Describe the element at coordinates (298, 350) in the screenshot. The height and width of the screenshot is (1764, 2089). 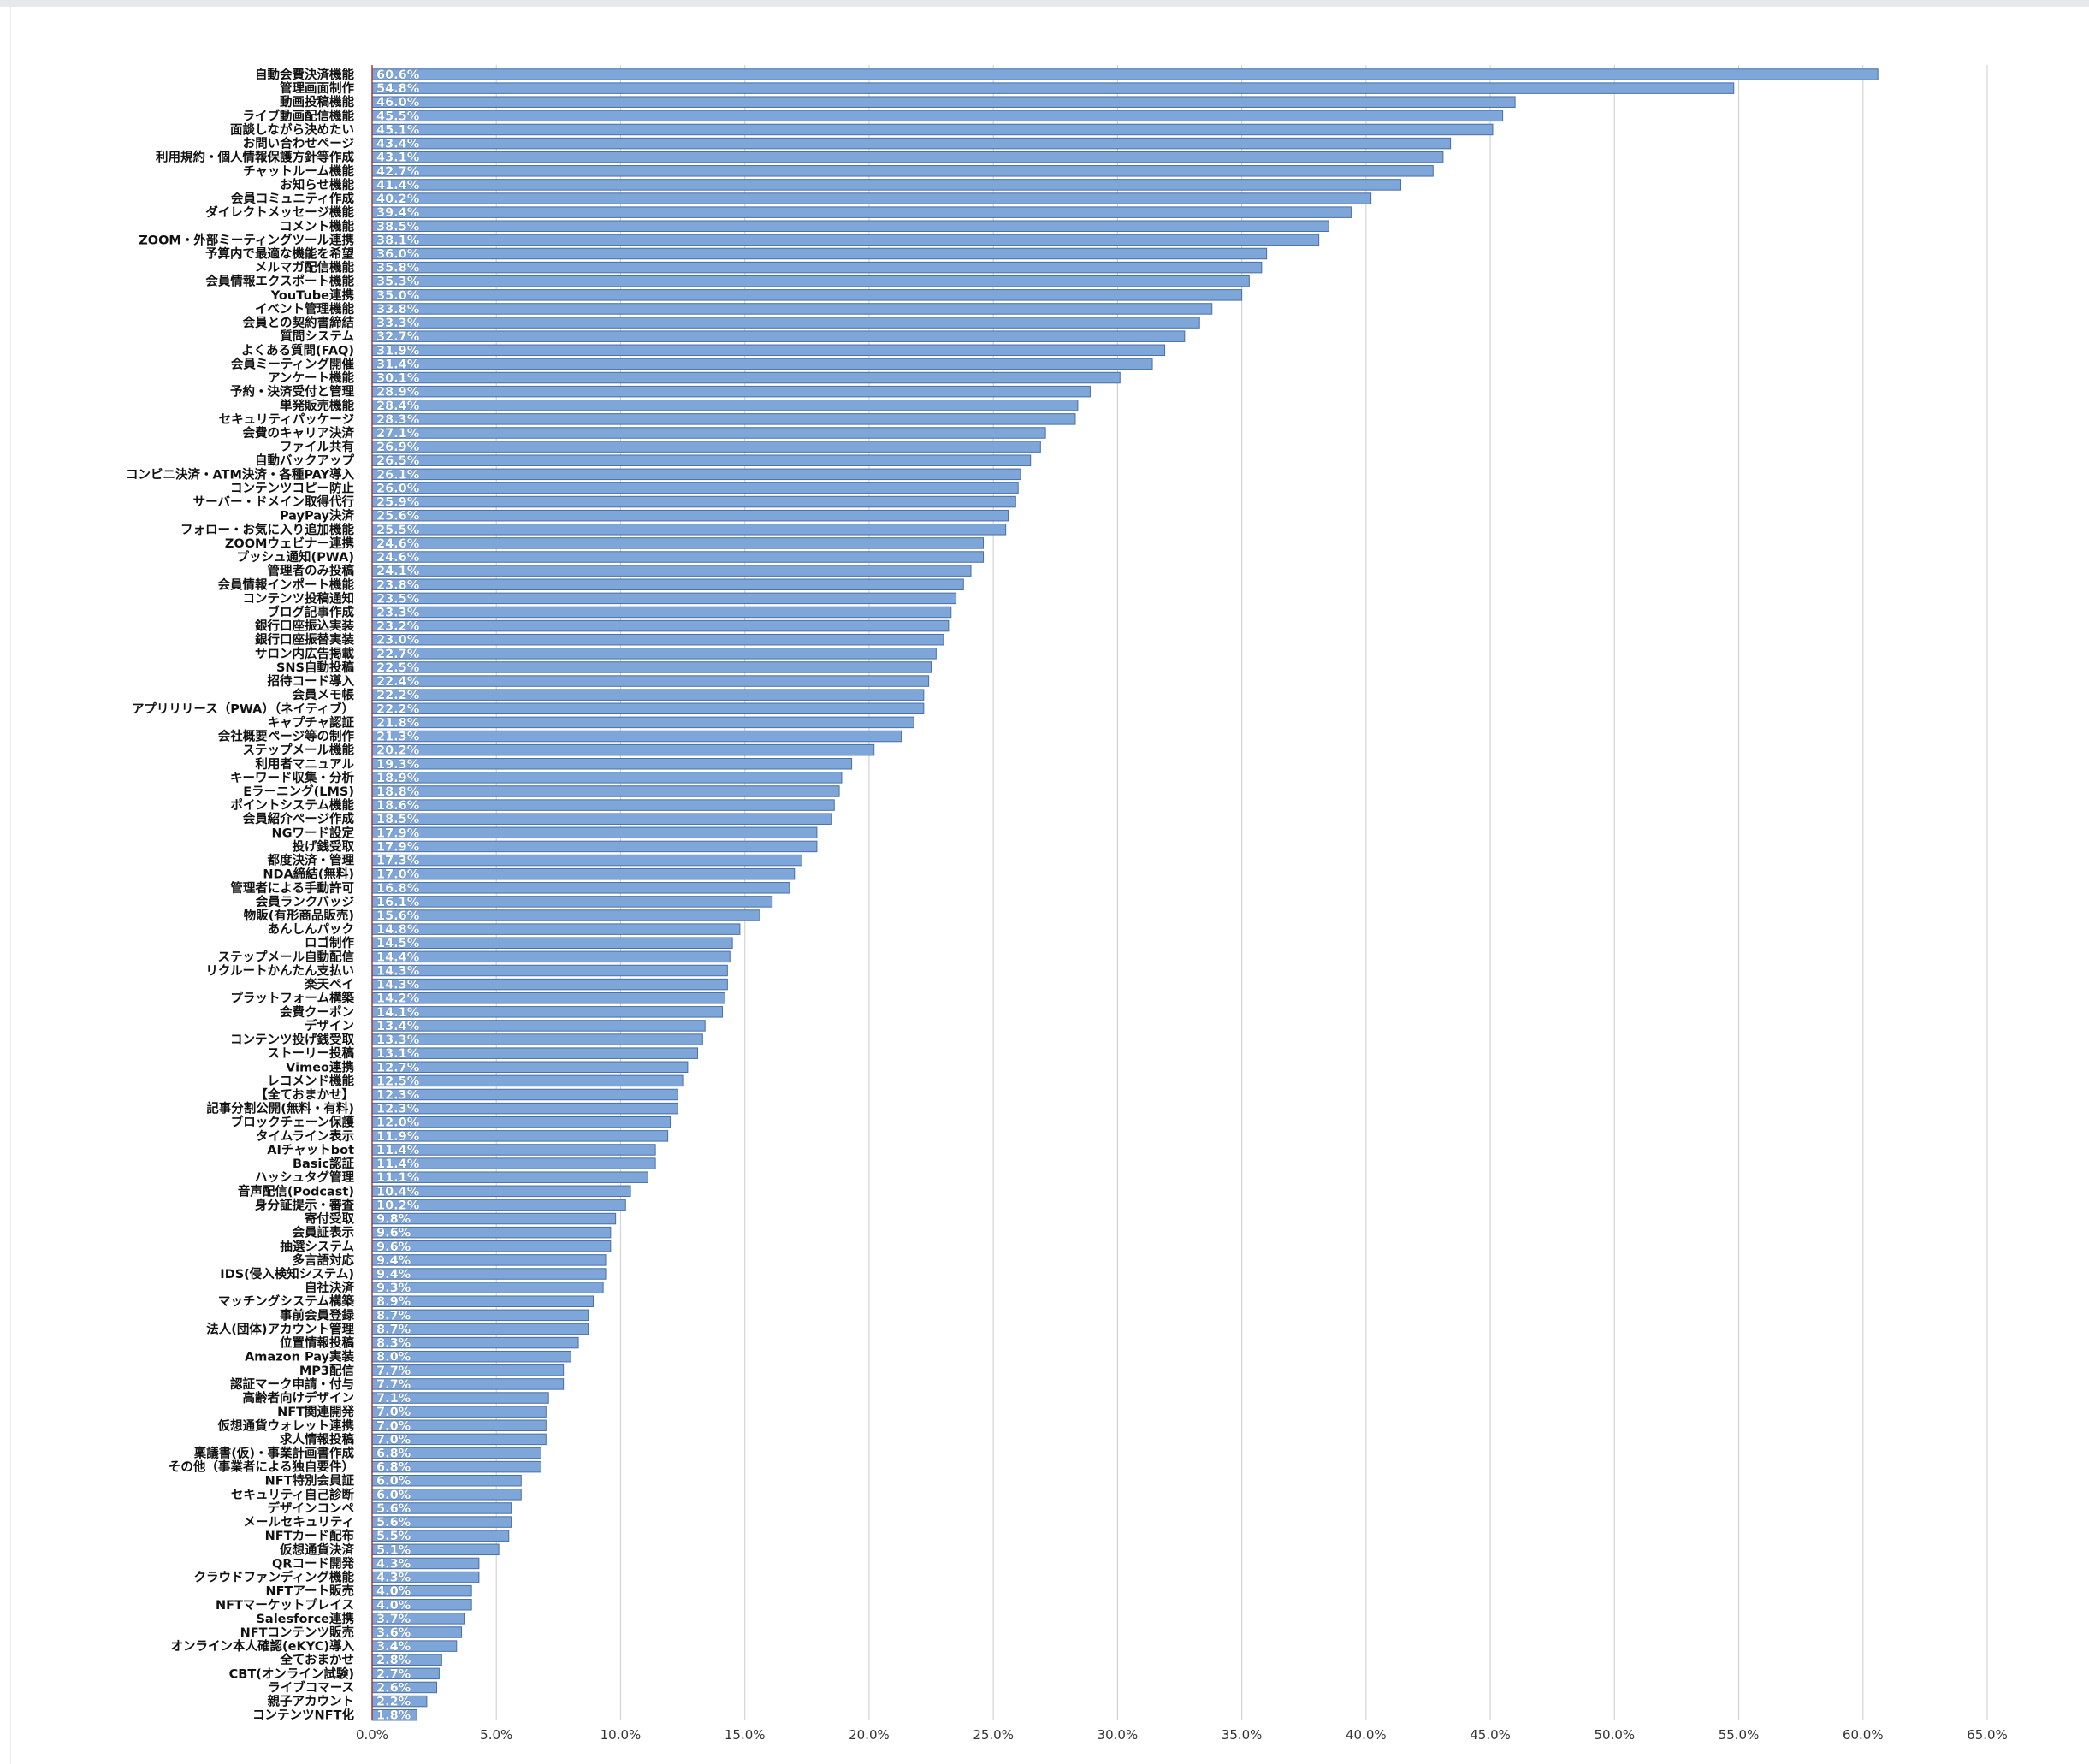
I see `category-label: よくある質問(FAQ)` at that location.